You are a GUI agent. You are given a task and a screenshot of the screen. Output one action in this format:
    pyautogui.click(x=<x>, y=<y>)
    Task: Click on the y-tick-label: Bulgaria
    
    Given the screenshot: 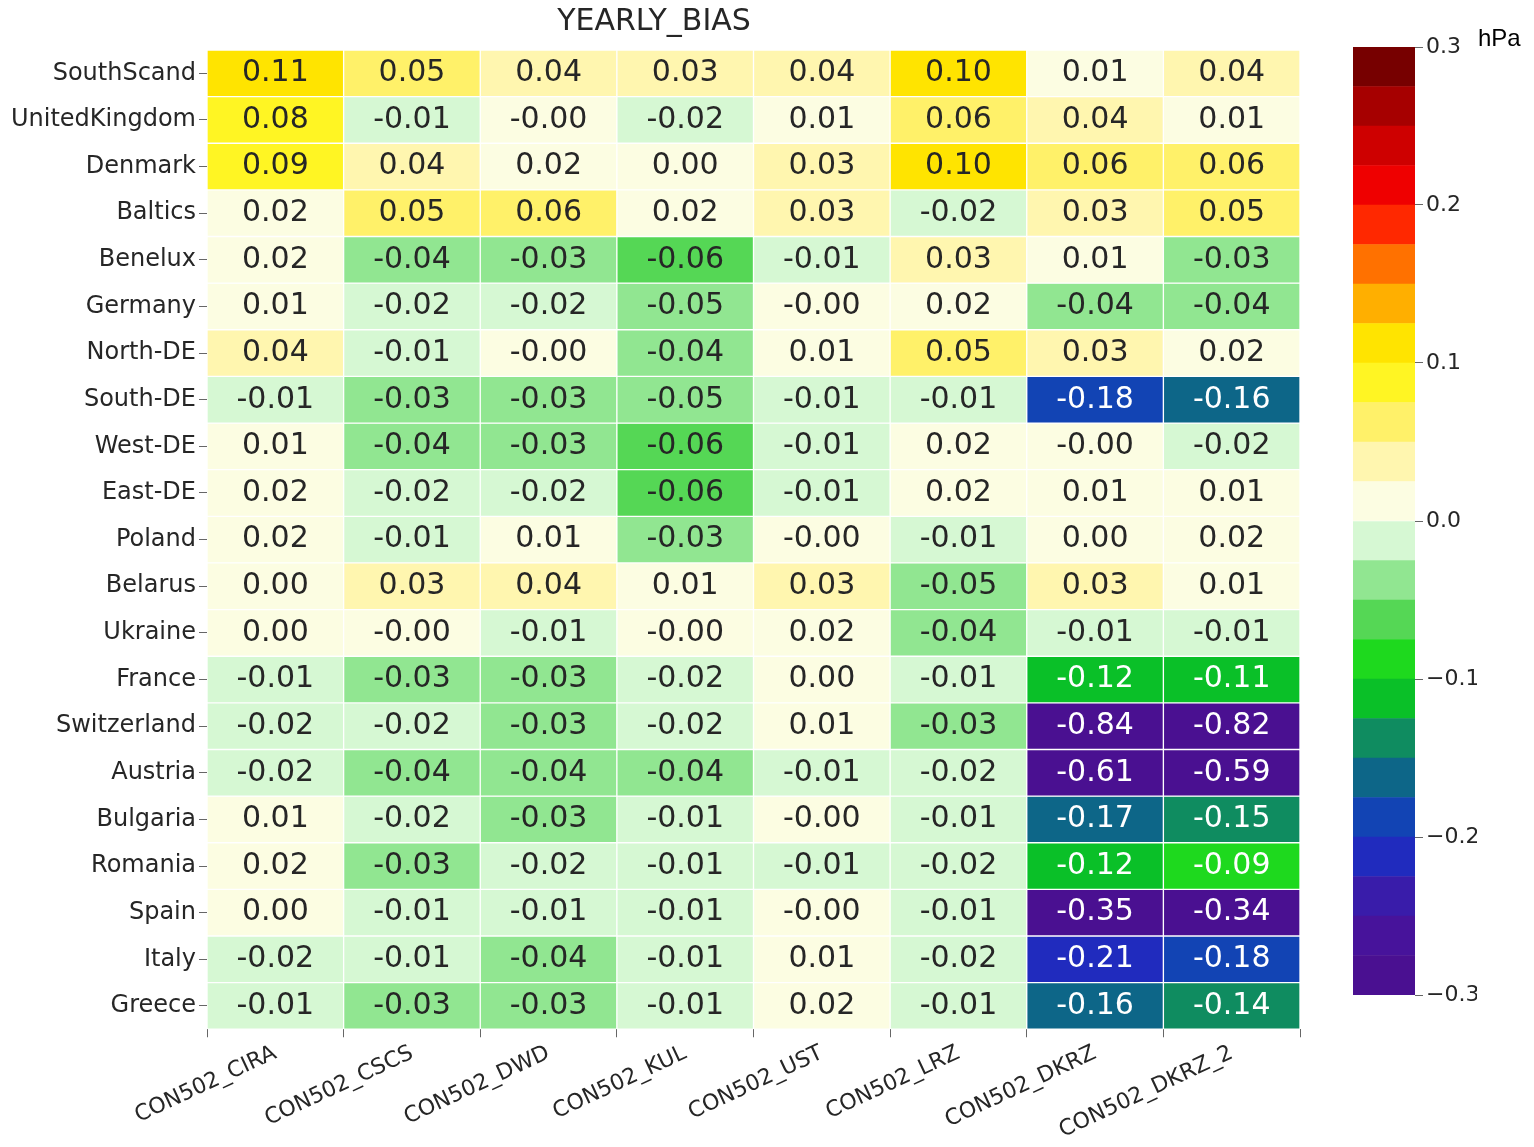 What is the action you would take?
    pyautogui.click(x=146, y=817)
    